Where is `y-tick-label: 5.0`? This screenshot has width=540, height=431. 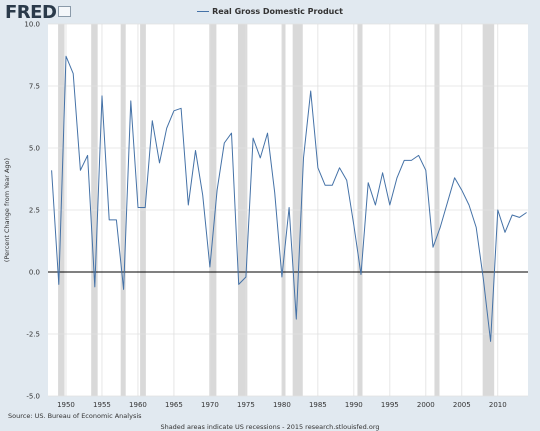 y-tick-label: 5.0 is located at coordinates (34, 149).